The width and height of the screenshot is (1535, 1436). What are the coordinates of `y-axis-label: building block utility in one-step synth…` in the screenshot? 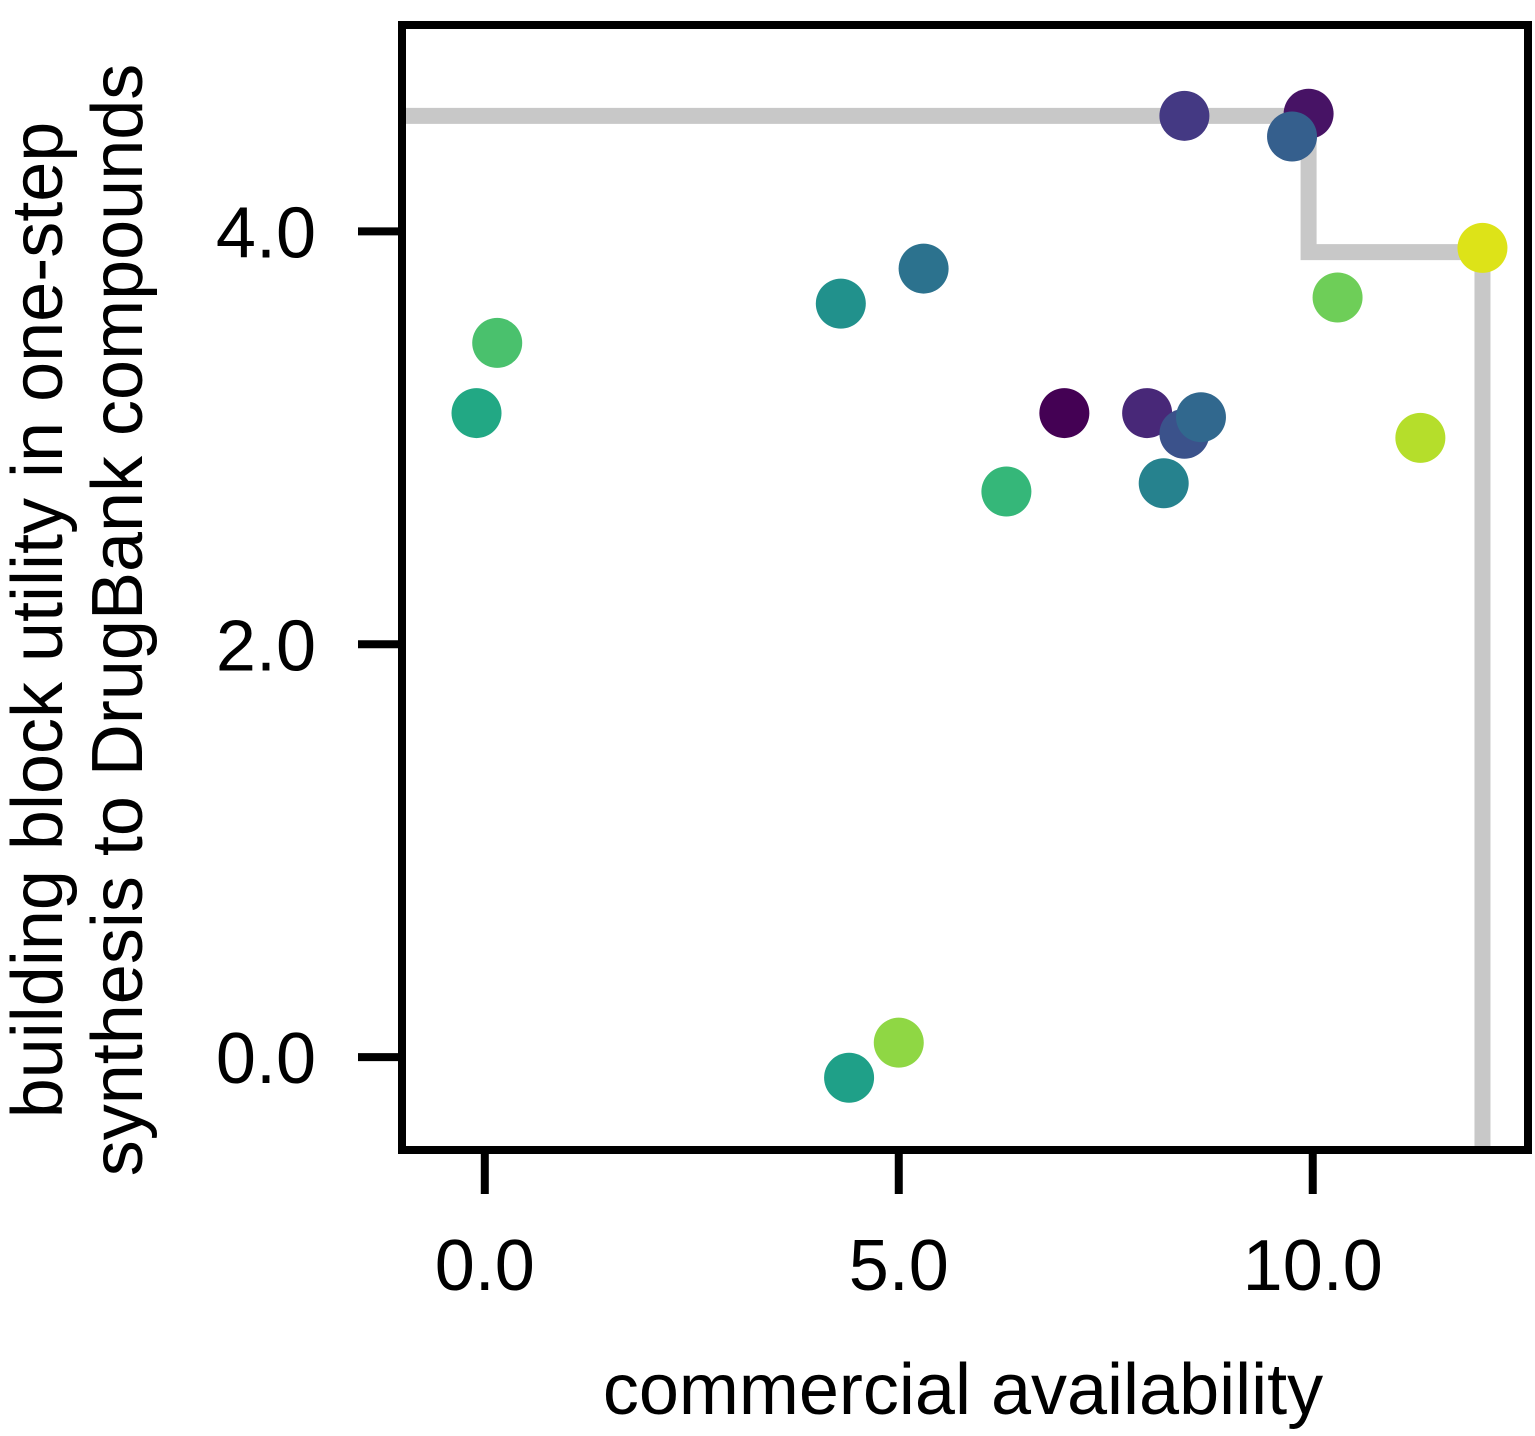 It's located at (79, 620).